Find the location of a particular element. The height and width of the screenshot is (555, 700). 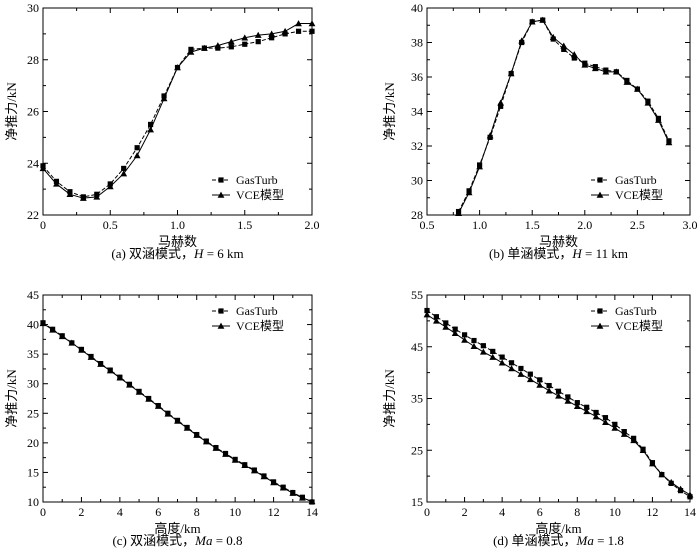

y-tick-label: 10 is located at coordinates (33, 502).